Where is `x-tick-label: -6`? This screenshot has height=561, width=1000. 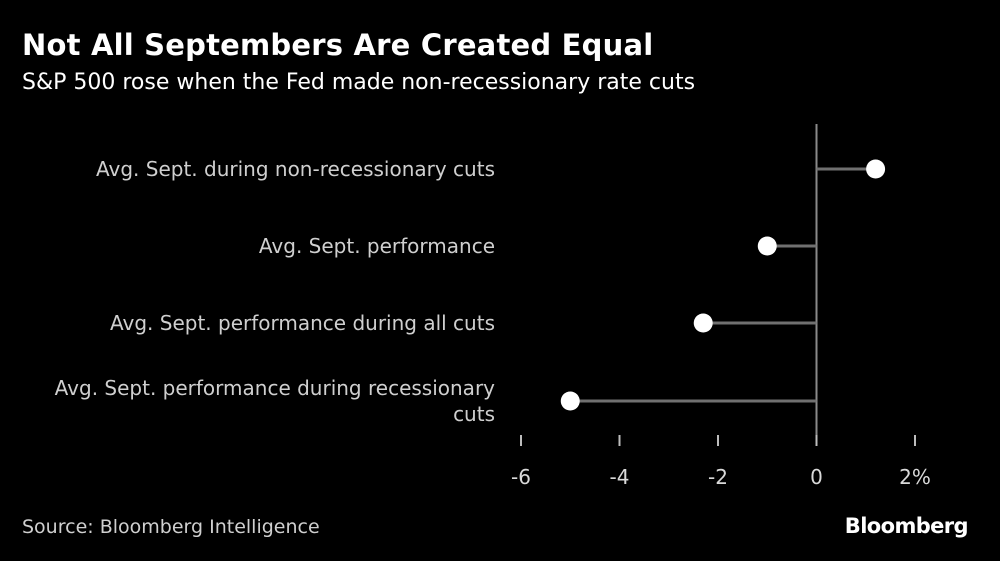 x-tick-label: -6 is located at coordinates (521, 477).